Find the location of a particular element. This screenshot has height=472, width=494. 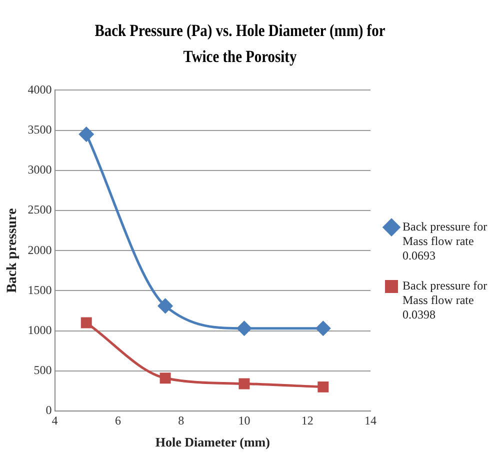

y-tick-label: 3000 is located at coordinates (40, 169).